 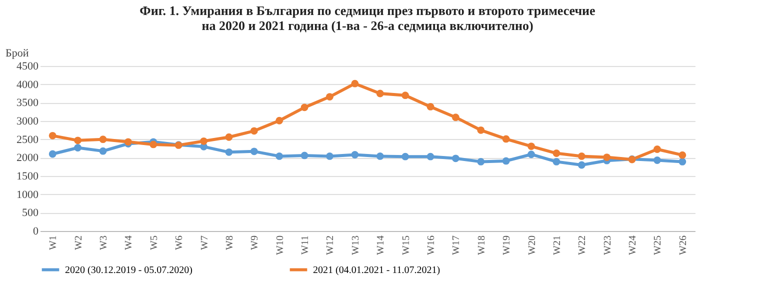 I want to click on x-tick-label: W8, so click(x=230, y=243).